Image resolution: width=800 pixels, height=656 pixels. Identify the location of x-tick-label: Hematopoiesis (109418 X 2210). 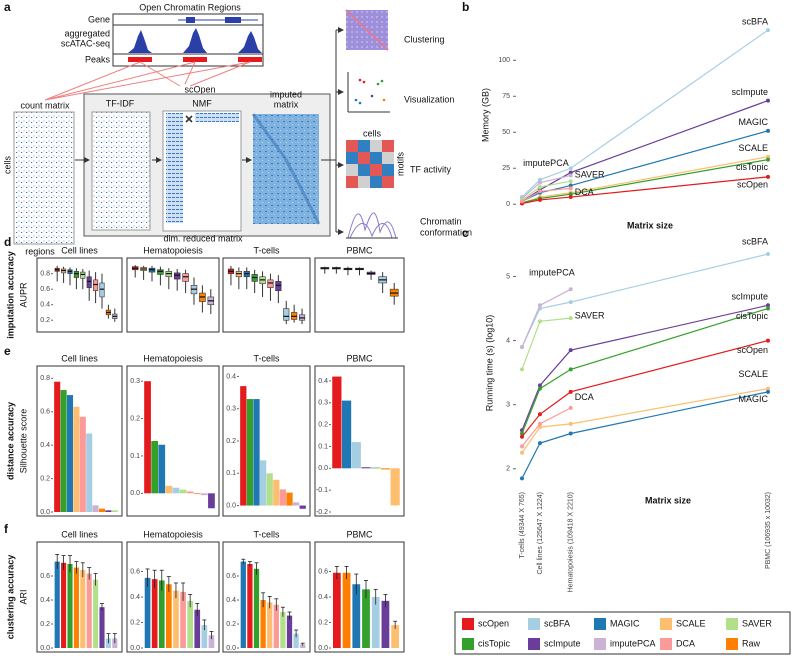
(571, 542).